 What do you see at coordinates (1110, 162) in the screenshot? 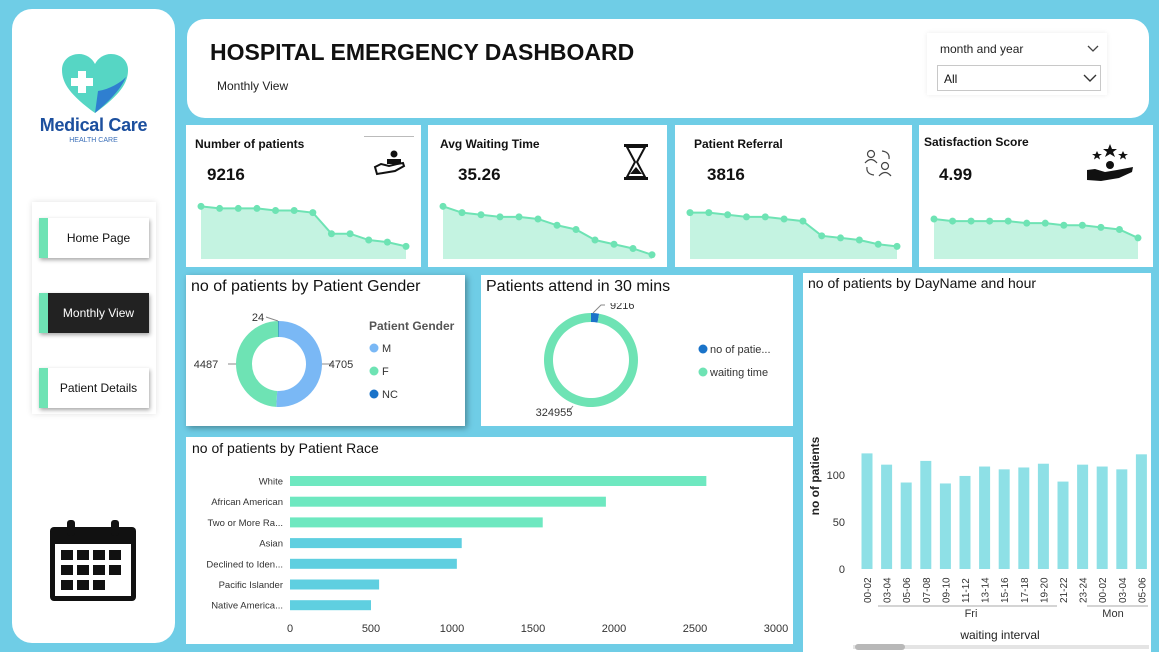
I see `satisfaction-stars-icon` at bounding box center [1110, 162].